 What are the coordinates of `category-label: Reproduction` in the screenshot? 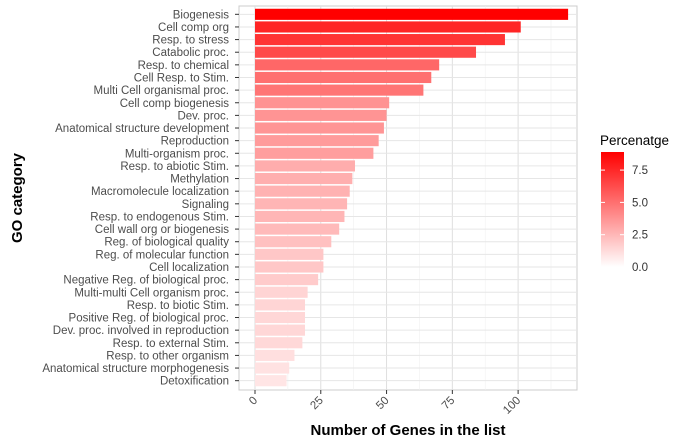 It's located at (195, 142).